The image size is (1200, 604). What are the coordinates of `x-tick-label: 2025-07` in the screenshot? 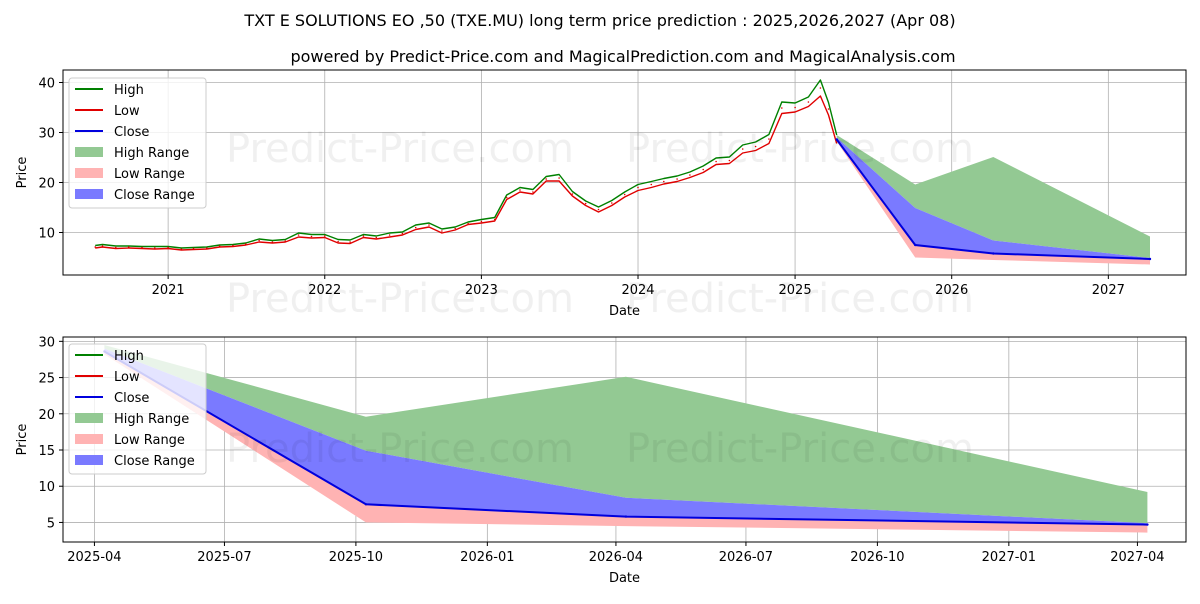 It's located at (224, 557).